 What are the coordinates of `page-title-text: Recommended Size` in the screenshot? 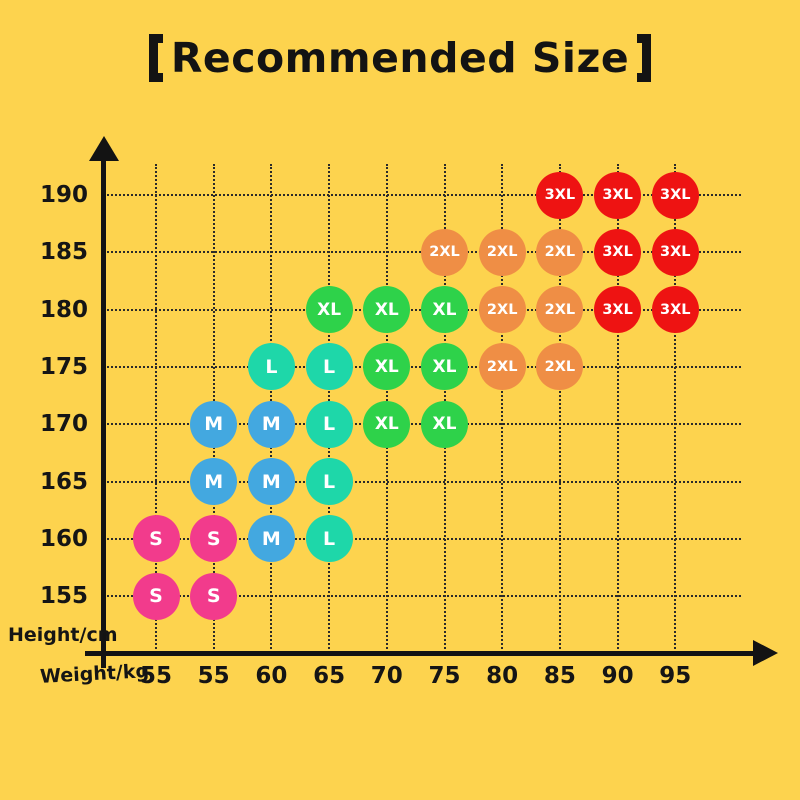 It's located at (400, 58).